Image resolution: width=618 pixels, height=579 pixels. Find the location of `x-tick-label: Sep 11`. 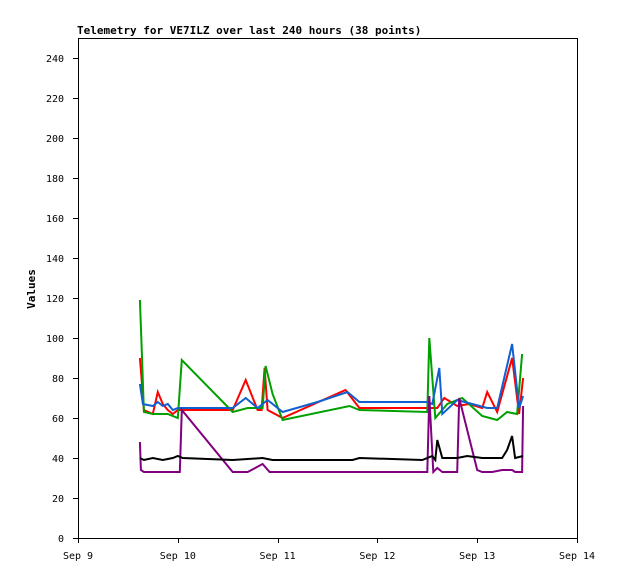

x-tick-label: Sep 11 is located at coordinates (278, 556).